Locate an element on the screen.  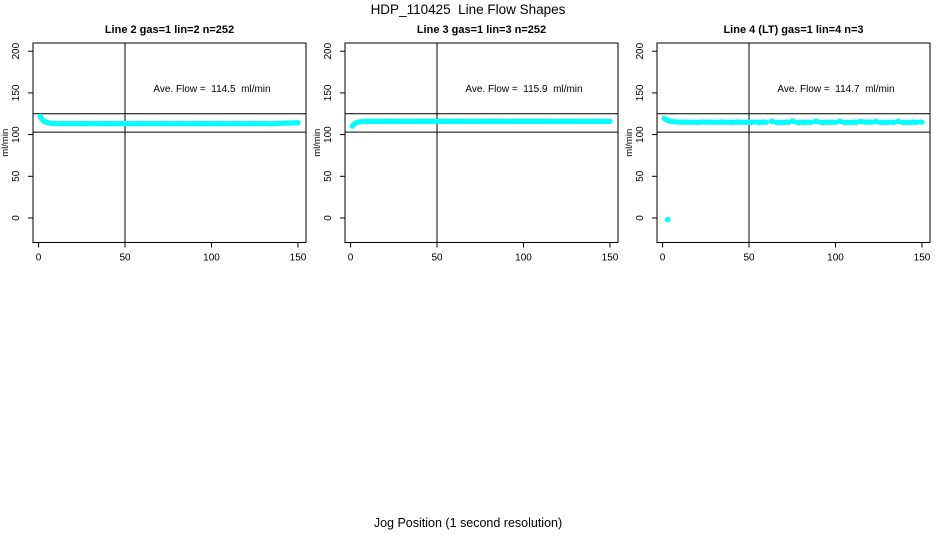
outlier-point is located at coordinates (667, 219).